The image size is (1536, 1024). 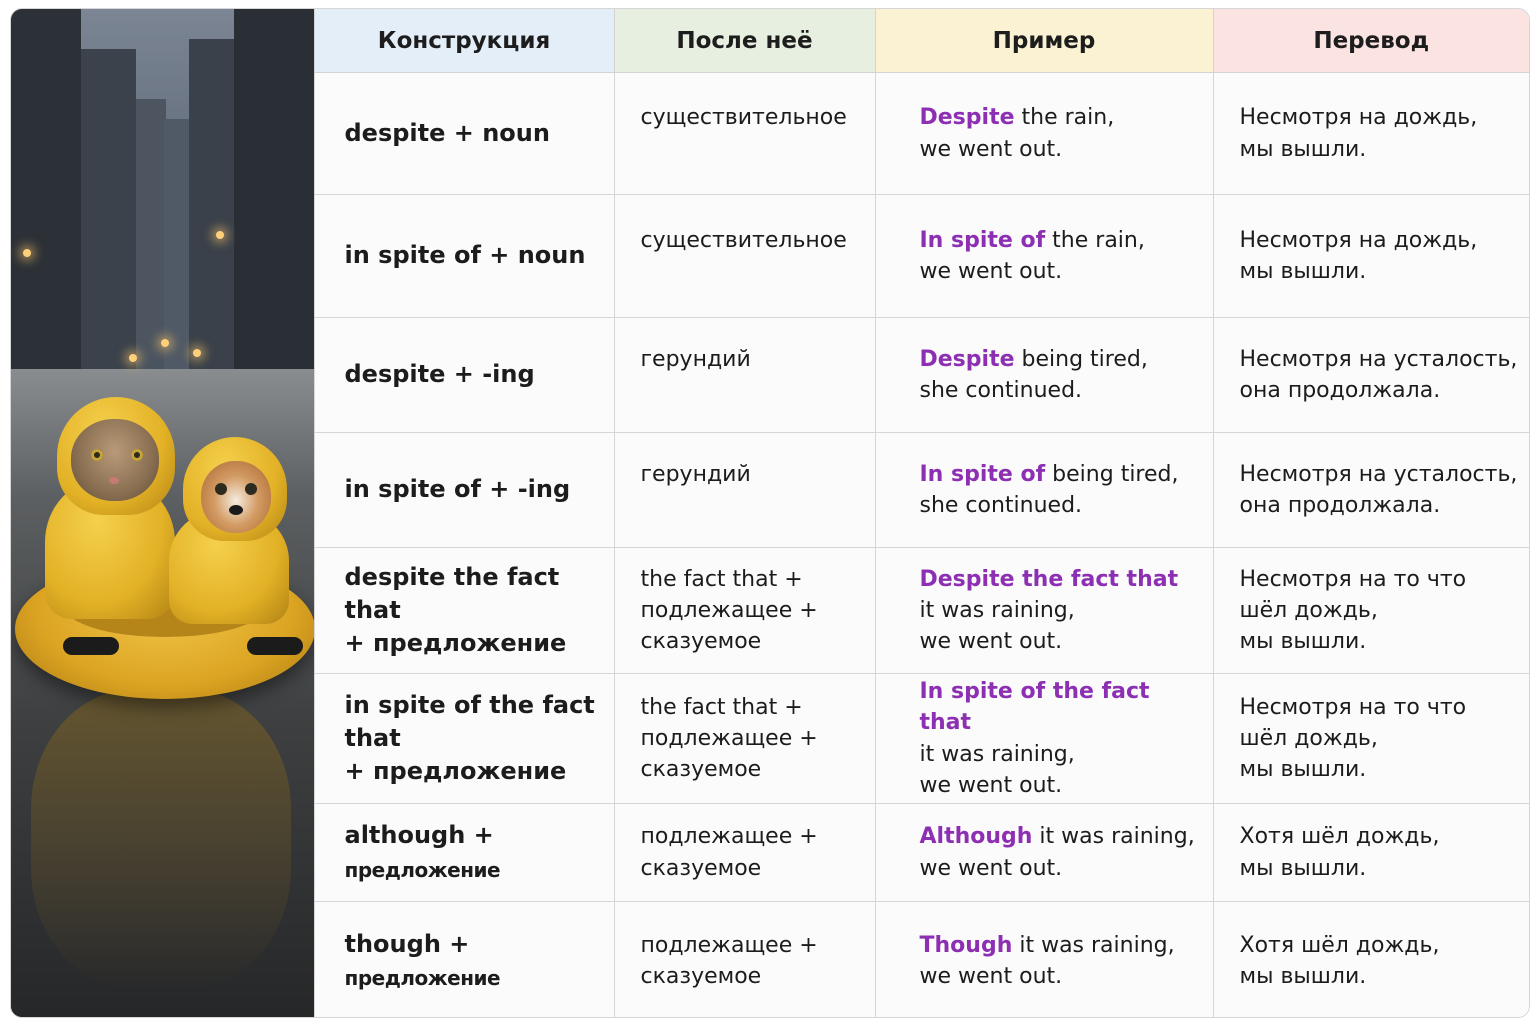 What do you see at coordinates (463, 41) in the screenshot?
I see `header-construction: Конструкция` at bounding box center [463, 41].